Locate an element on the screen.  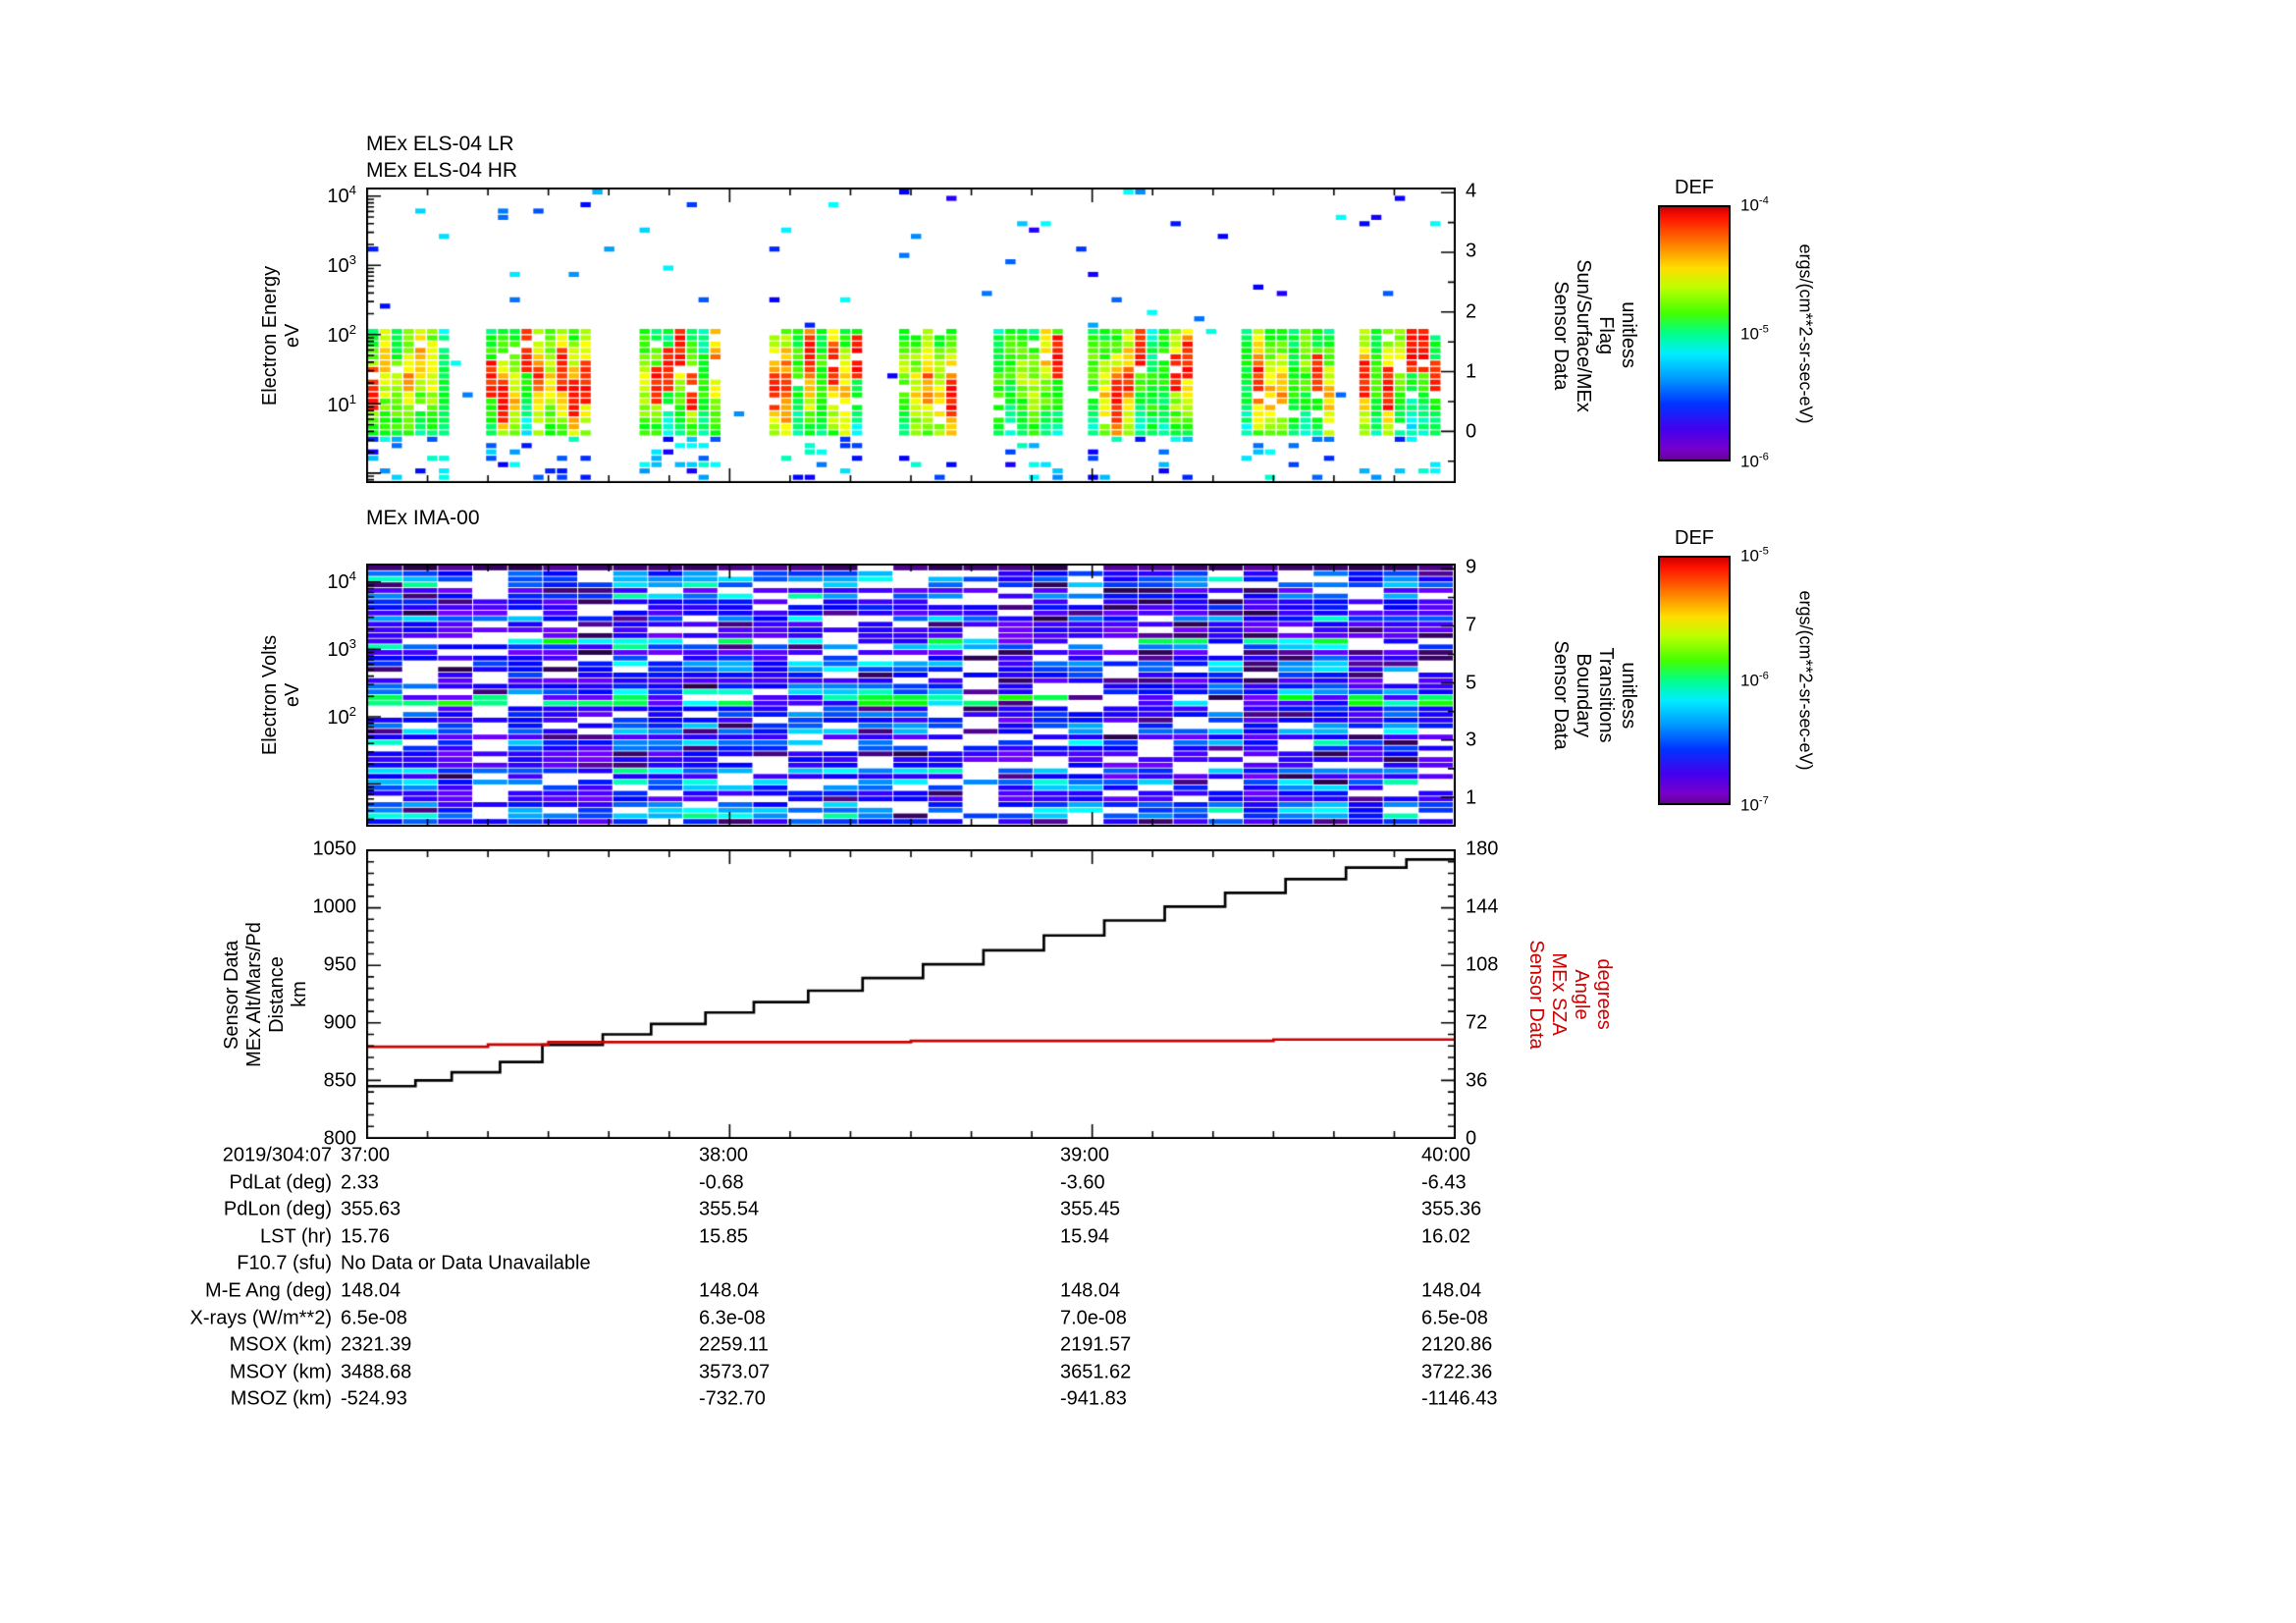
time-axis-row-label: 2019/304:07 is located at coordinates (277, 1155).